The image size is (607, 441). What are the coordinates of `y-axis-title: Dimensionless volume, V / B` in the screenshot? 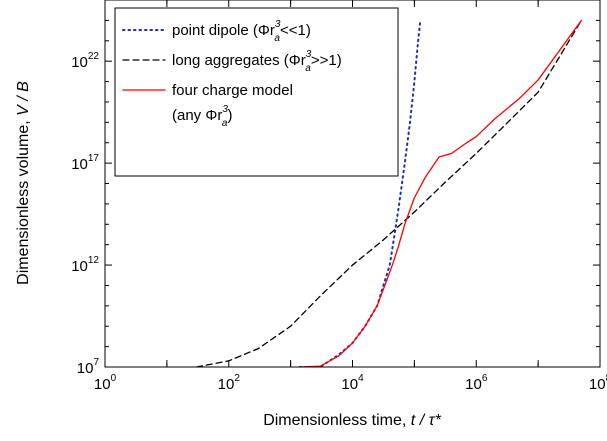 It's located at (23, 183).